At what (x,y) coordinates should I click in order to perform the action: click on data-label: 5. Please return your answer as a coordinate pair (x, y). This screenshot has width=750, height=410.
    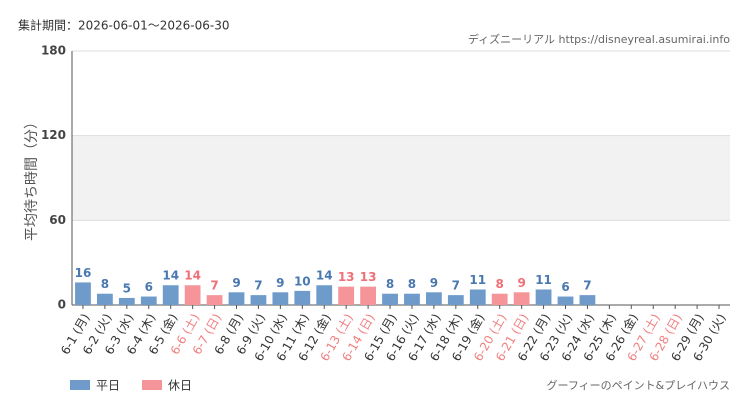
    Looking at the image, I should click on (127, 288).